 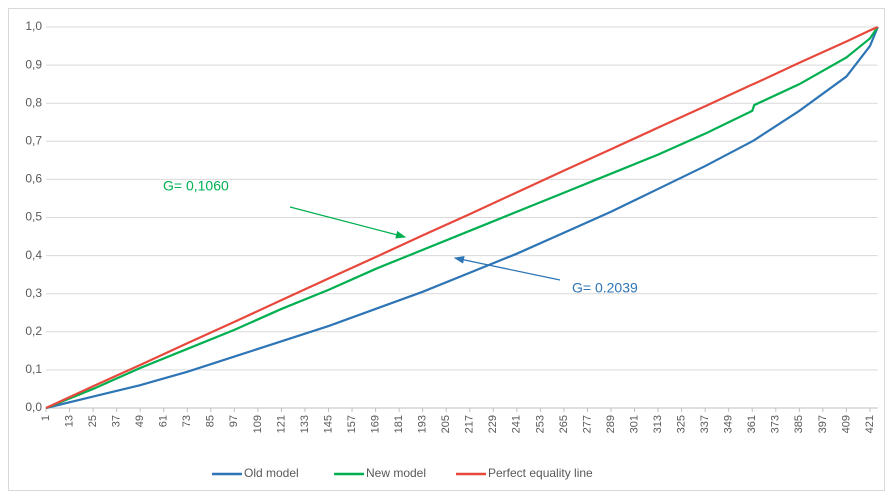 I want to click on x-tick-label: 121, so click(x=281, y=424).